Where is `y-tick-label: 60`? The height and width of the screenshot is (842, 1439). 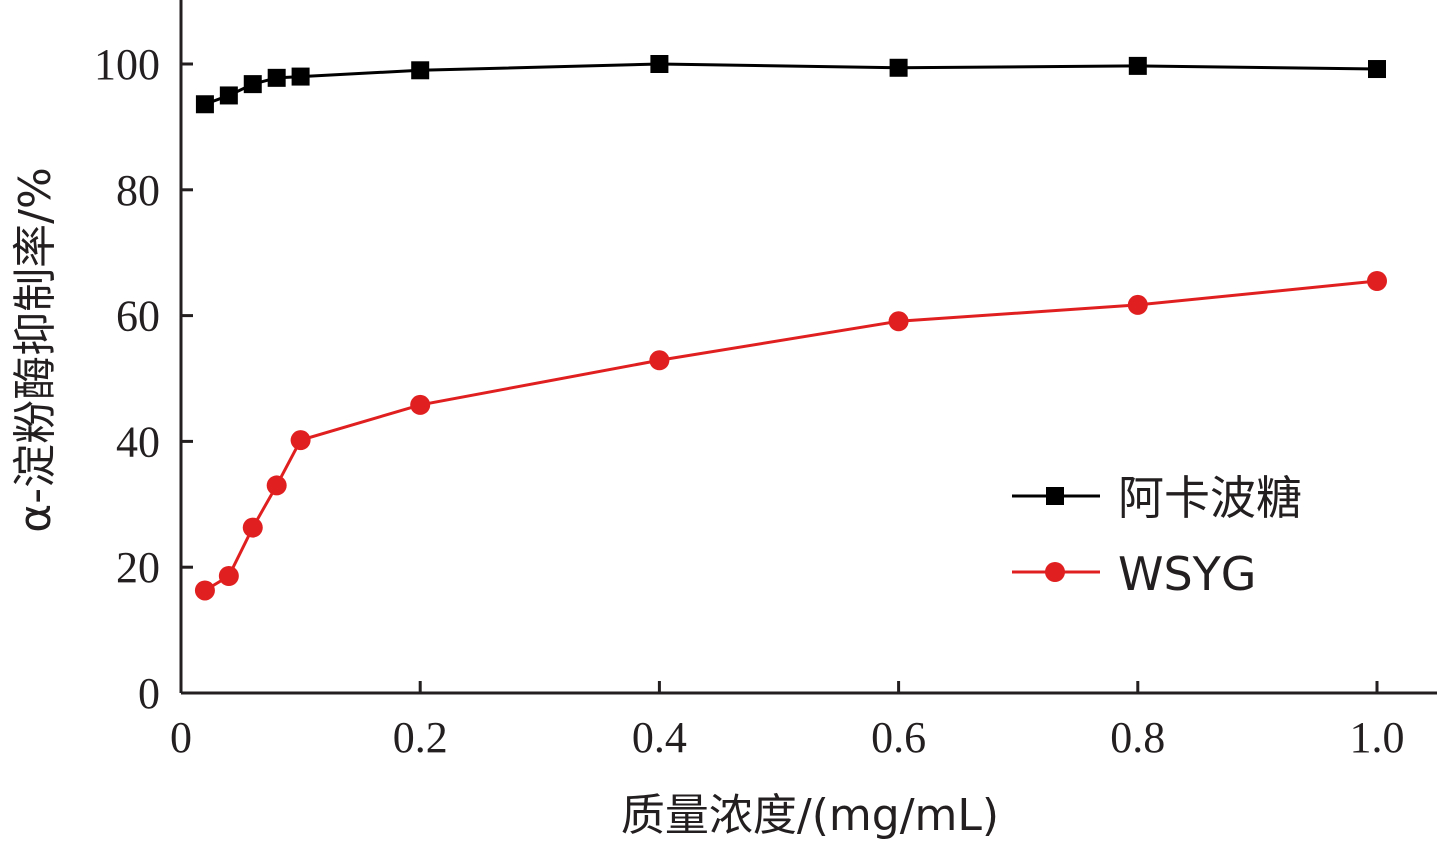
y-tick-label: 60 is located at coordinates (138, 316).